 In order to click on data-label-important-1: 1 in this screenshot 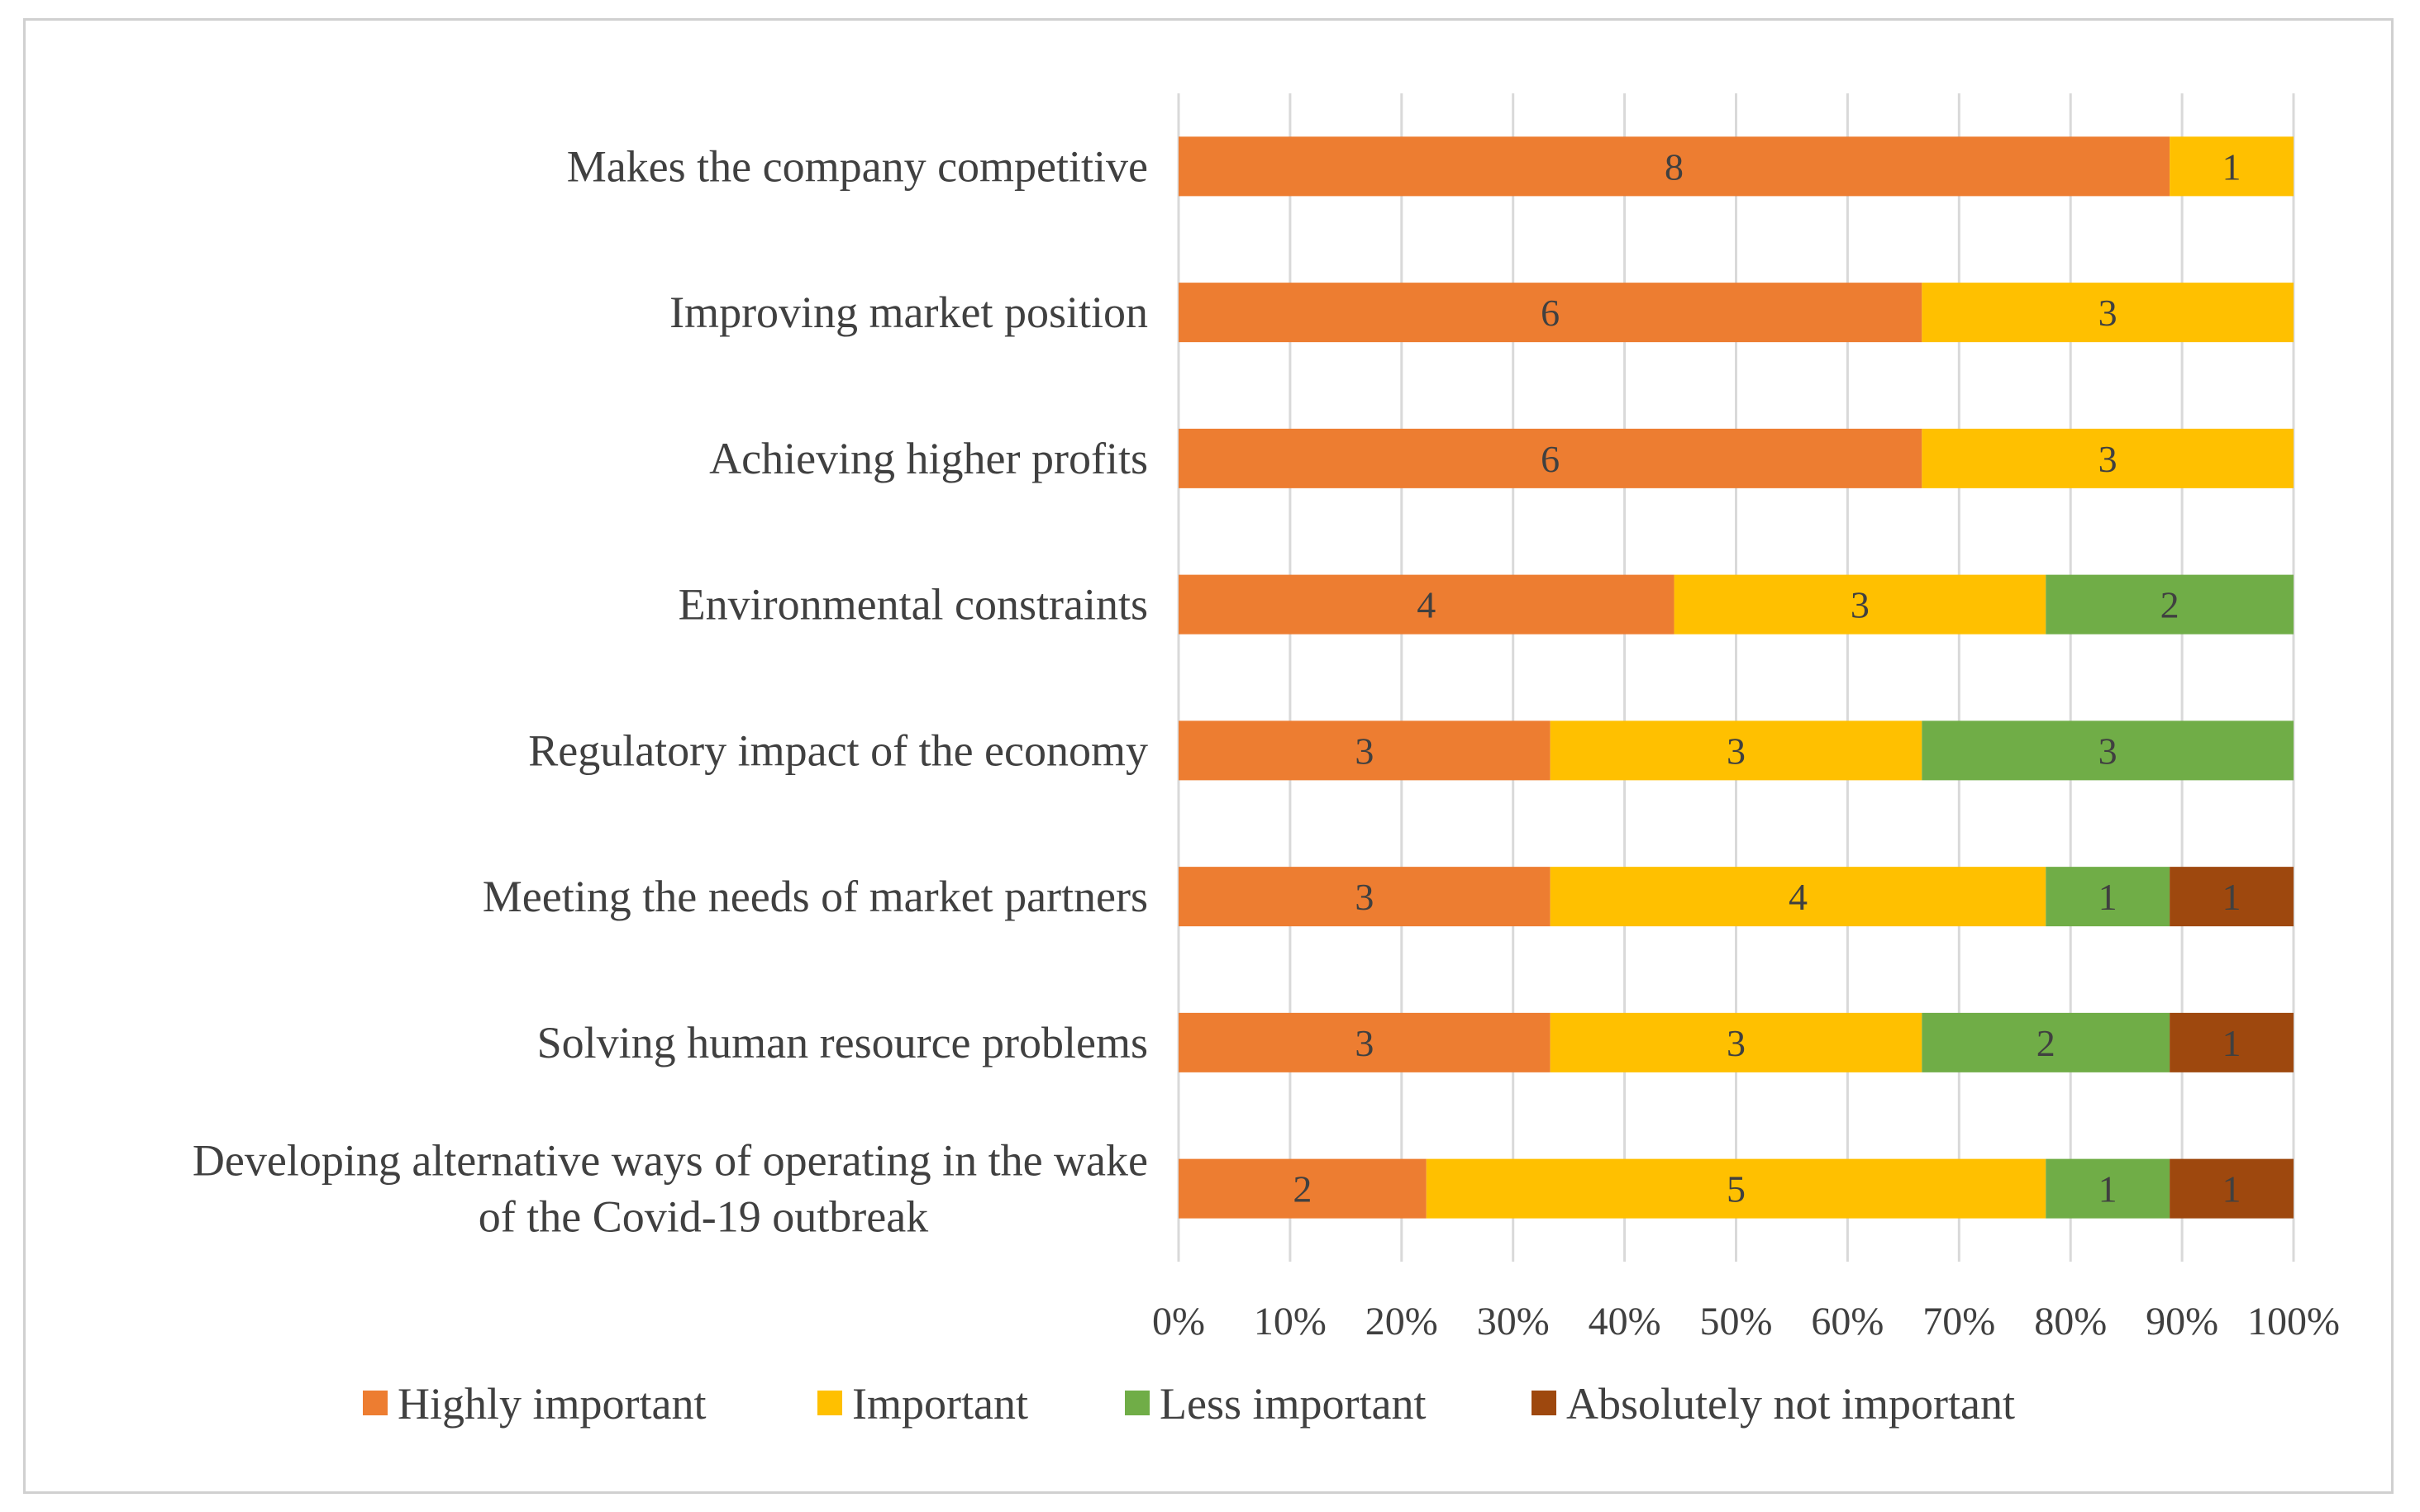, I will do `click(2231, 166)`.